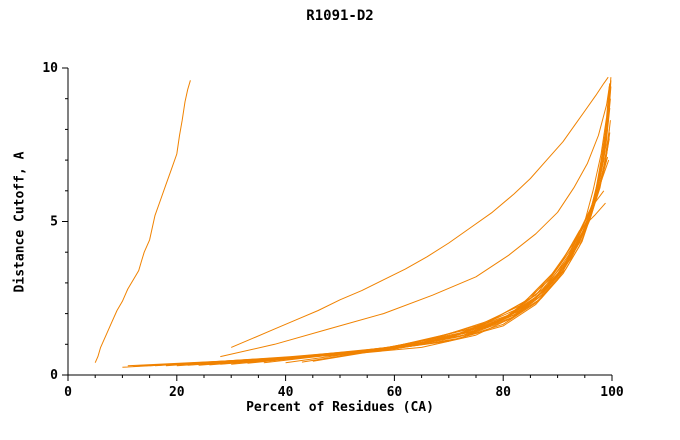 The image size is (680, 440). What do you see at coordinates (395, 392) in the screenshot?
I see `x-tick-label: 60` at bounding box center [395, 392].